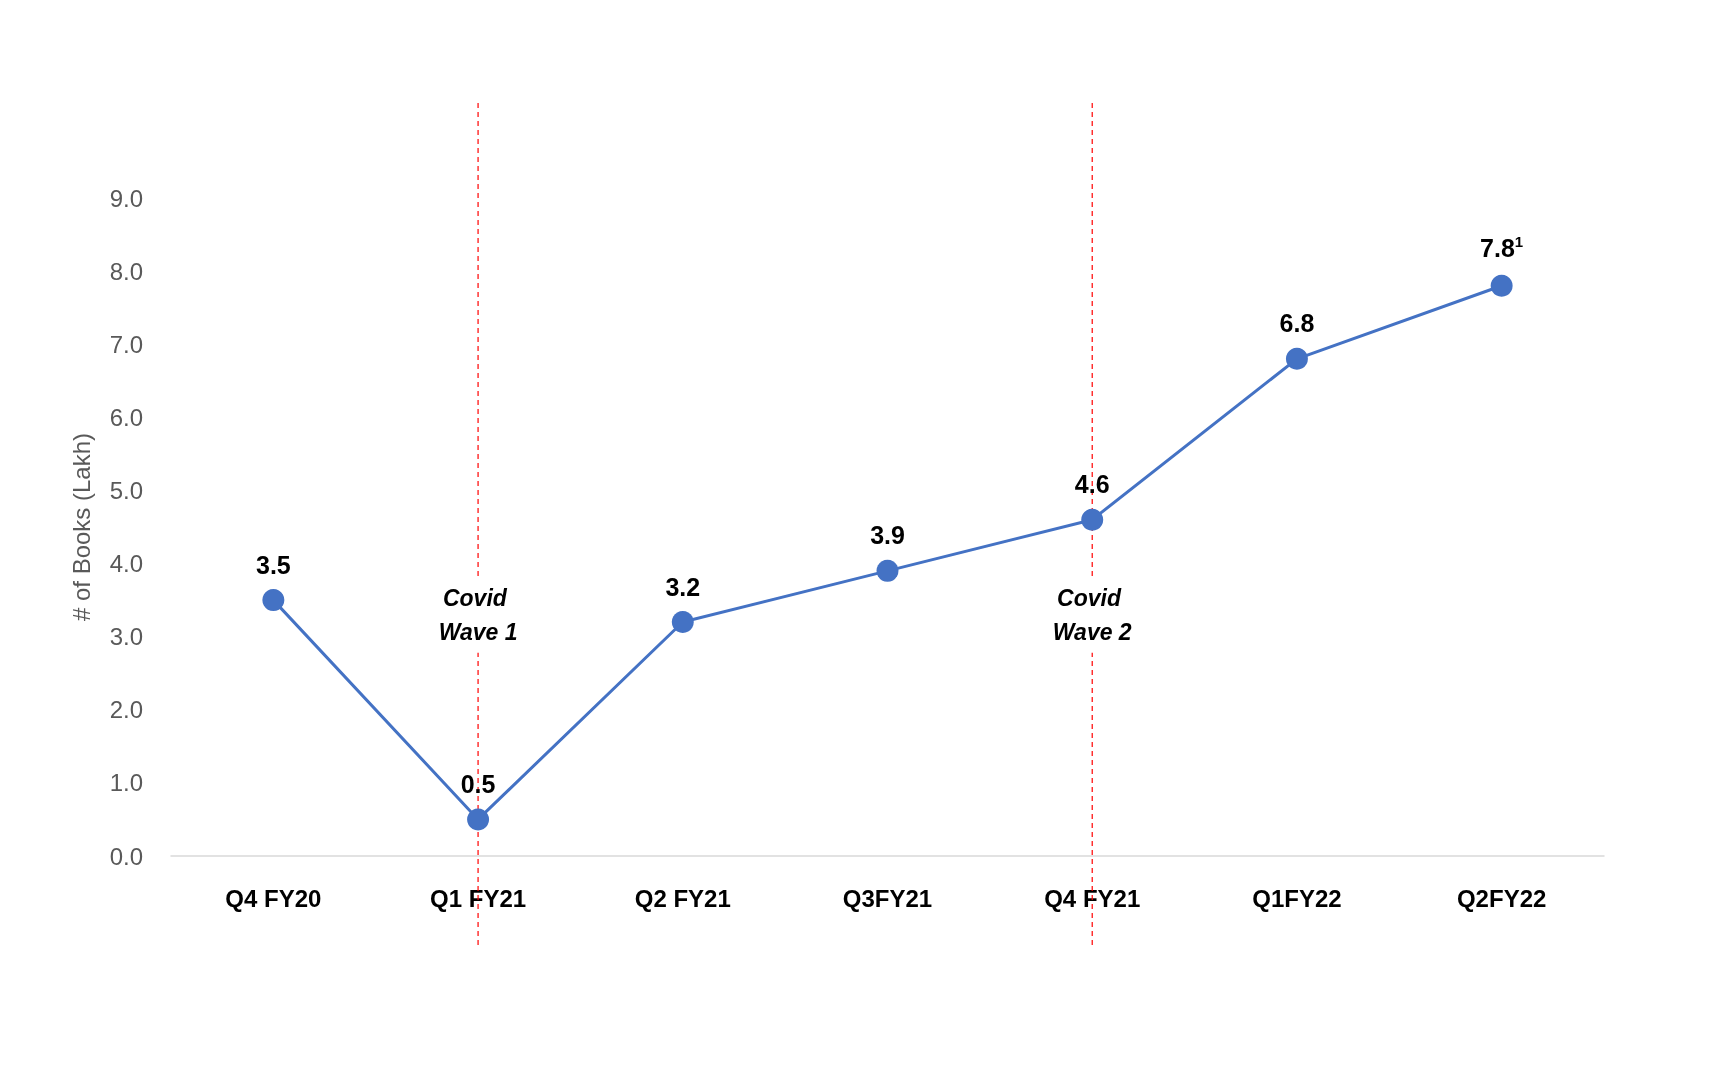  Describe the element at coordinates (1297, 898) in the screenshot. I see `x-tick-label: Q1FY22` at that location.